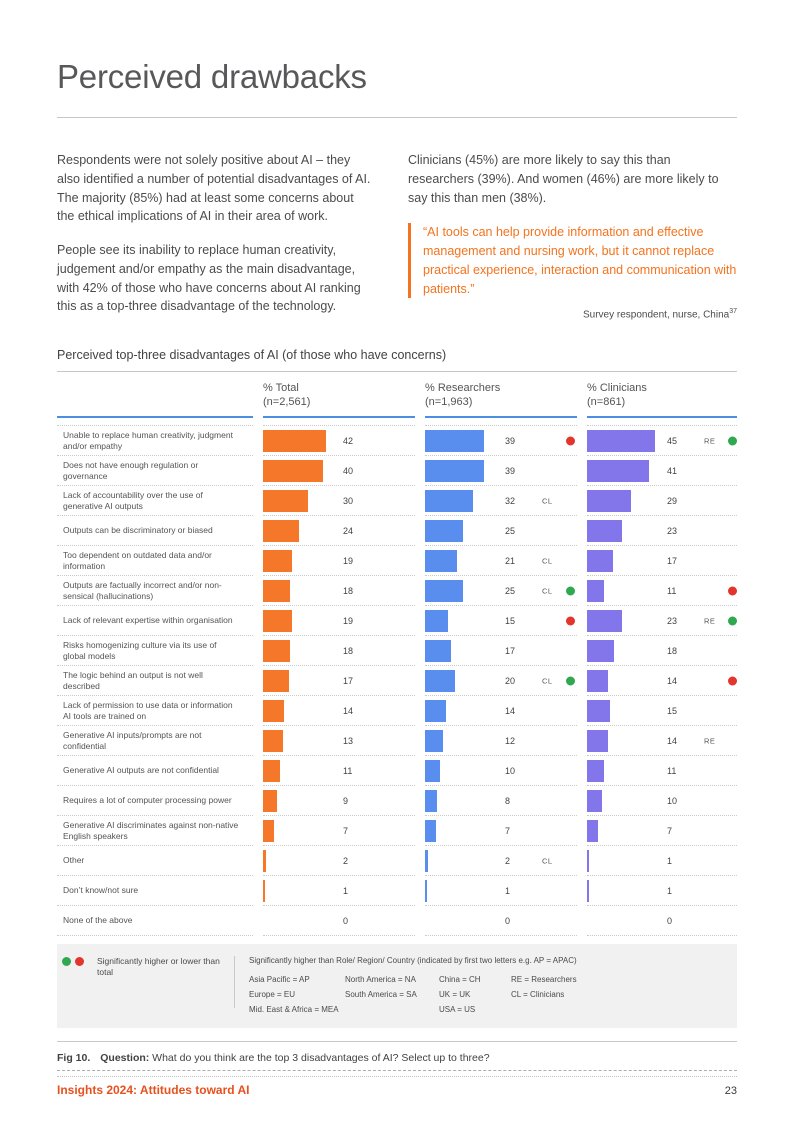 The width and height of the screenshot is (793, 1121). I want to click on legend-column: North America = NA South America = SA, so click(392, 995).